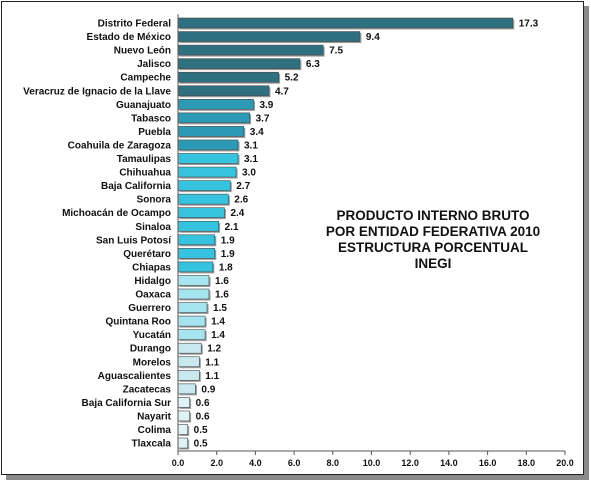 The width and height of the screenshot is (591, 481). What do you see at coordinates (249, 173) in the screenshot?
I see `value-label: 3.0` at bounding box center [249, 173].